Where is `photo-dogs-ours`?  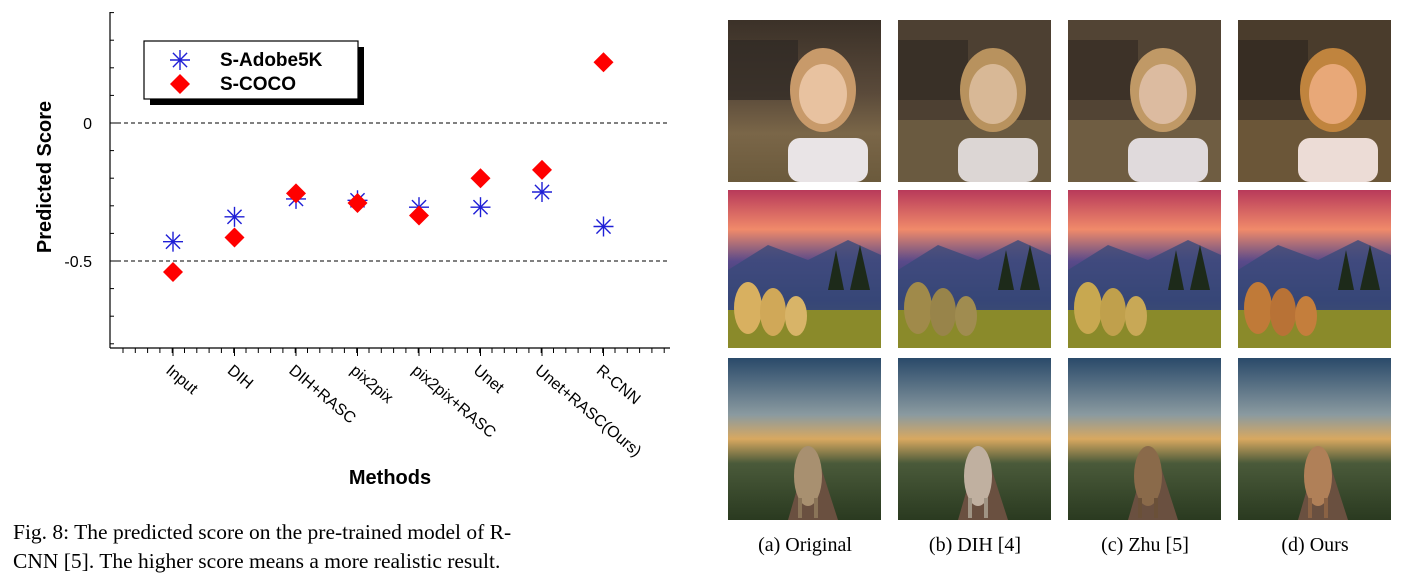 photo-dogs-ours is located at coordinates (1314, 269).